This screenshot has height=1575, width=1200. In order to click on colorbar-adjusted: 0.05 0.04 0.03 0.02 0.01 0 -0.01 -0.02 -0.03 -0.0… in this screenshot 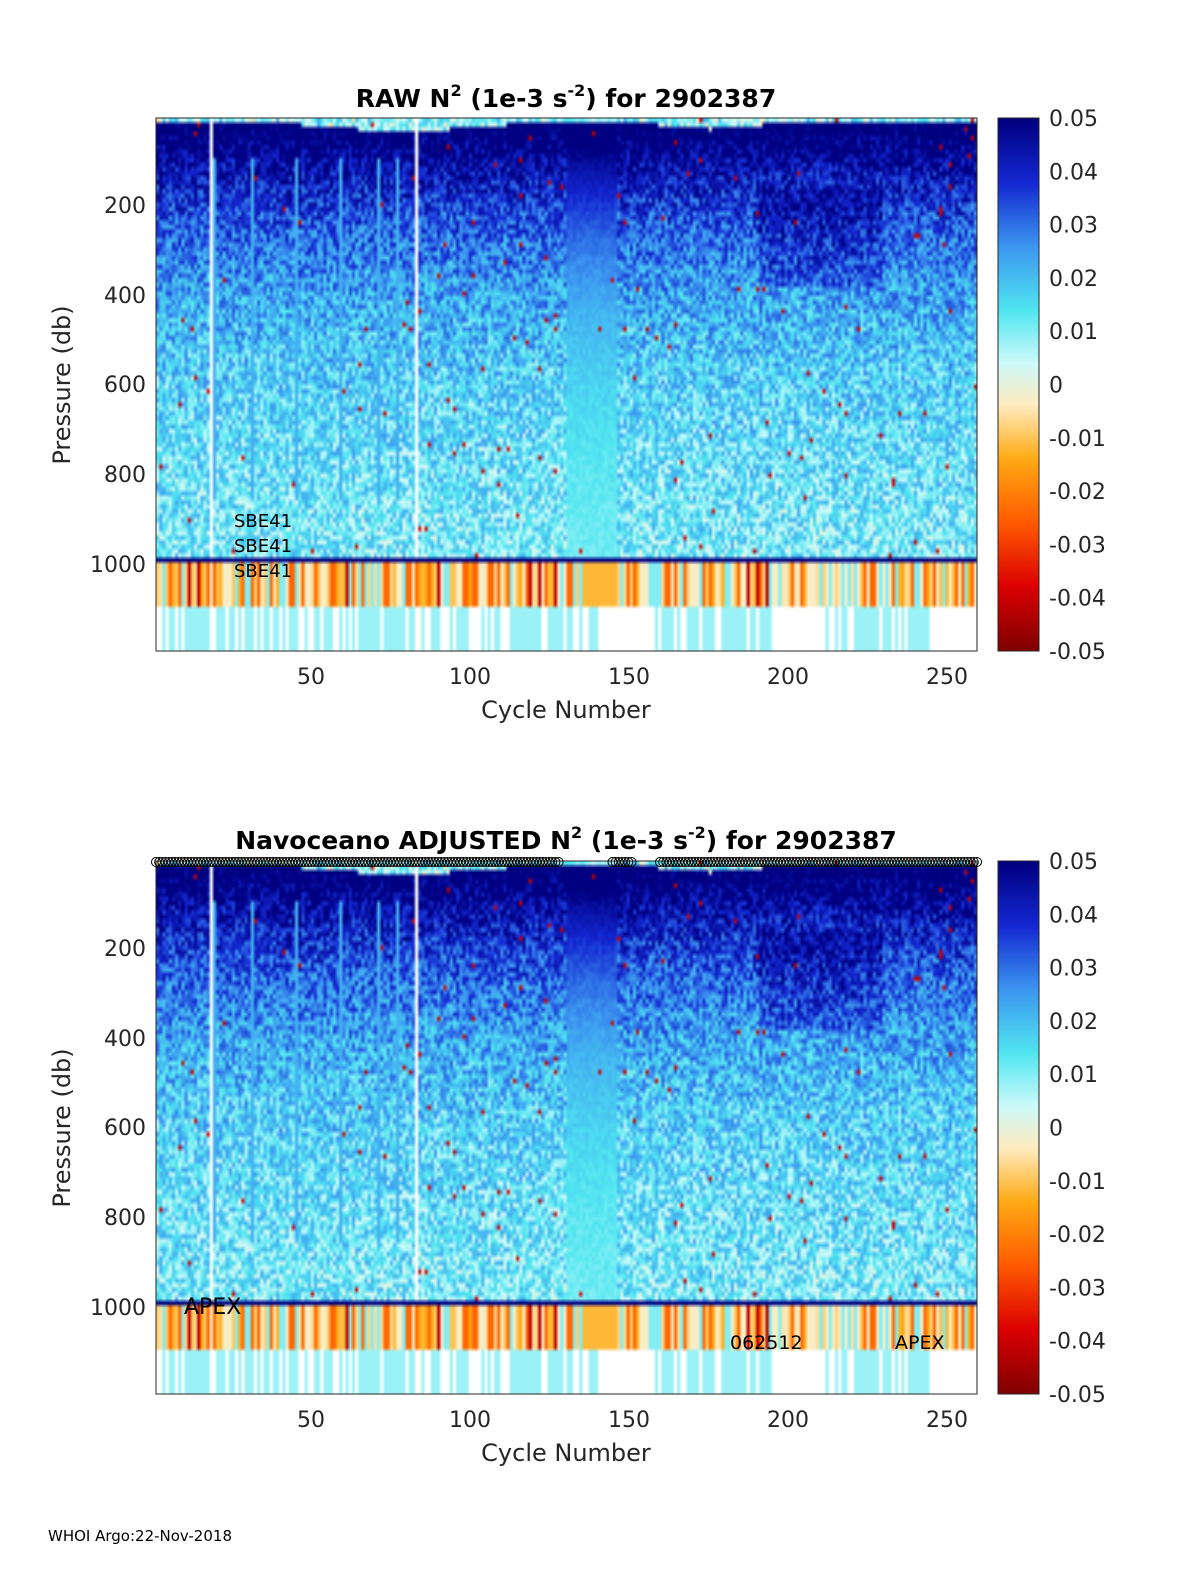, I will do `click(1051, 1129)`.